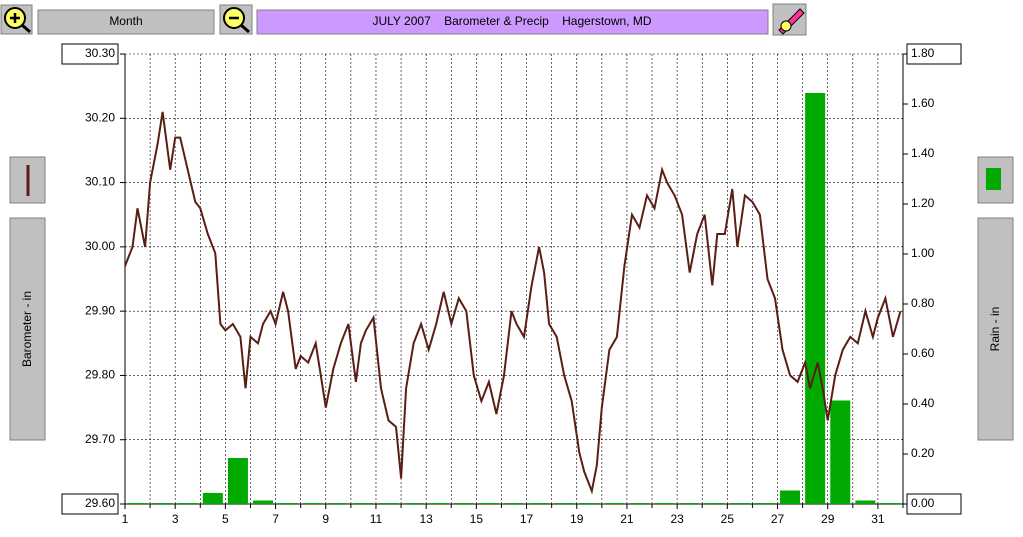 Image resolution: width=1023 pixels, height=537 pixels. What do you see at coordinates (225, 519) in the screenshot?
I see `x-tick-label: 5` at bounding box center [225, 519].